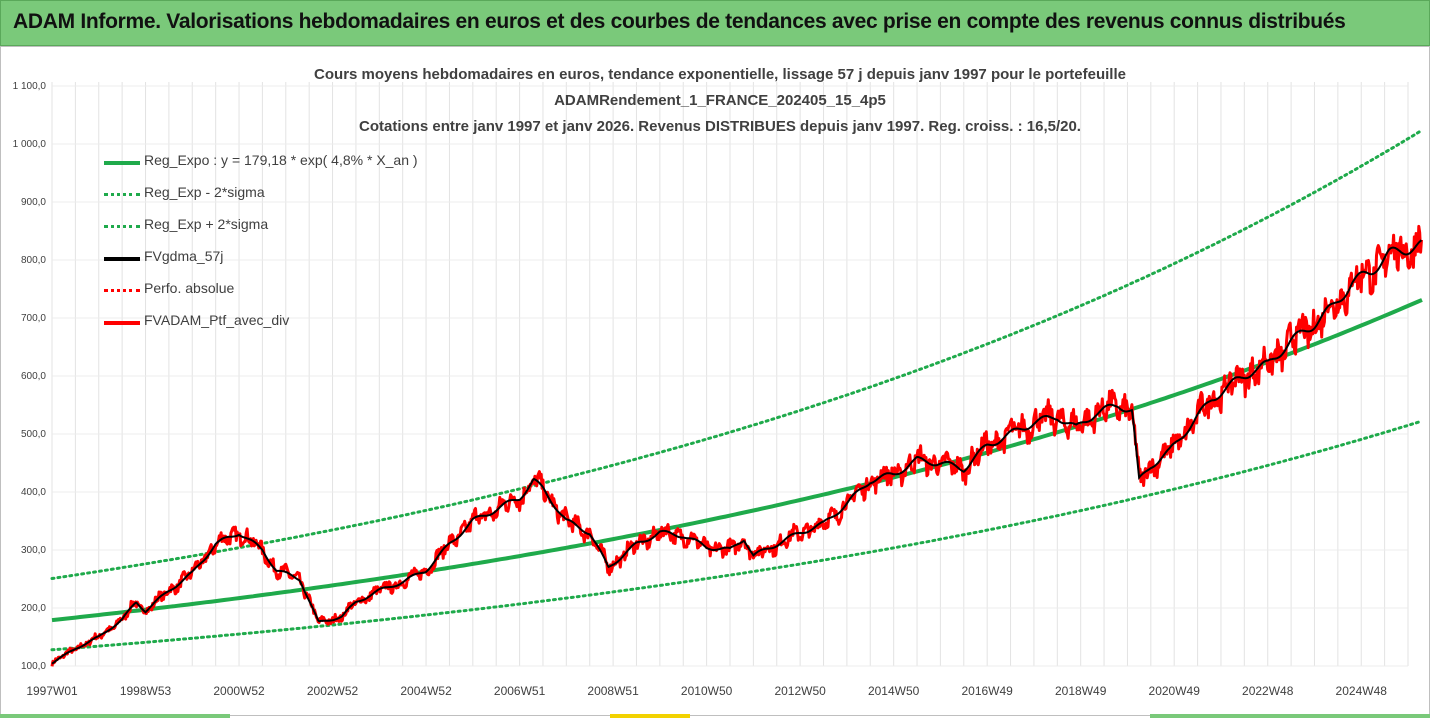  What do you see at coordinates (33, 550) in the screenshot?
I see `y-tick-label: 300,0` at bounding box center [33, 550].